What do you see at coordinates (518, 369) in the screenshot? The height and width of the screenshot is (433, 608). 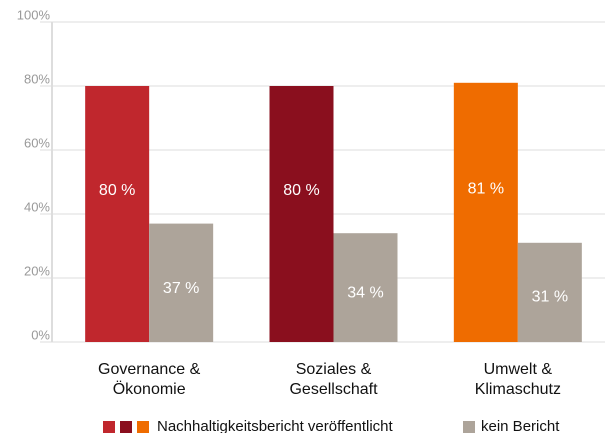 I see `x-tick-line: Umwelt &` at bounding box center [518, 369].